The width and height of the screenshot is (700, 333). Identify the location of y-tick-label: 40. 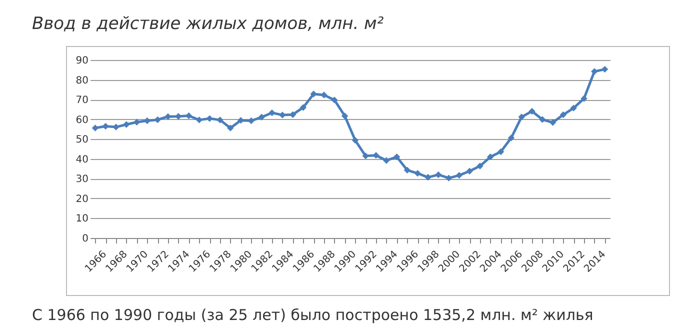
(82, 160).